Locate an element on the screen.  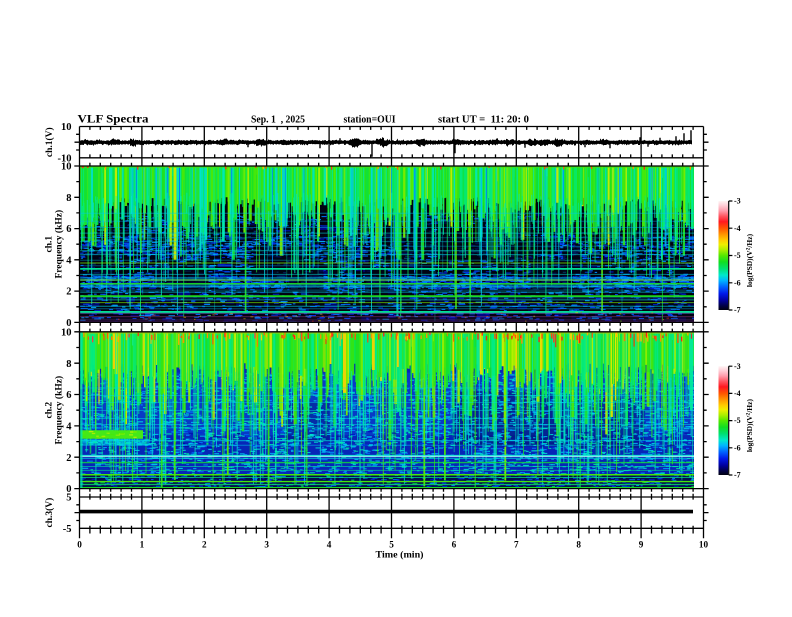
svg-text: ch.2 is located at coordinates (50, 410).